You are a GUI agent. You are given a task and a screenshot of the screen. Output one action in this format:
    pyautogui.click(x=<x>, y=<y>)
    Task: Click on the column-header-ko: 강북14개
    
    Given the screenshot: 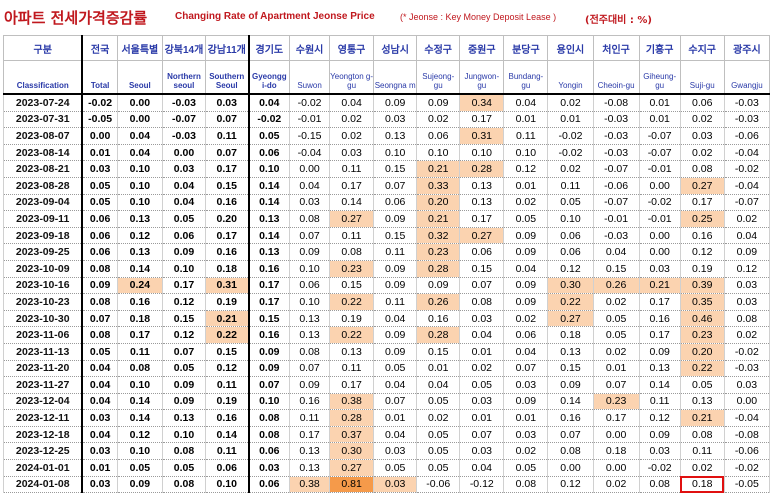 What is the action you would take?
    pyautogui.click(x=183, y=48)
    